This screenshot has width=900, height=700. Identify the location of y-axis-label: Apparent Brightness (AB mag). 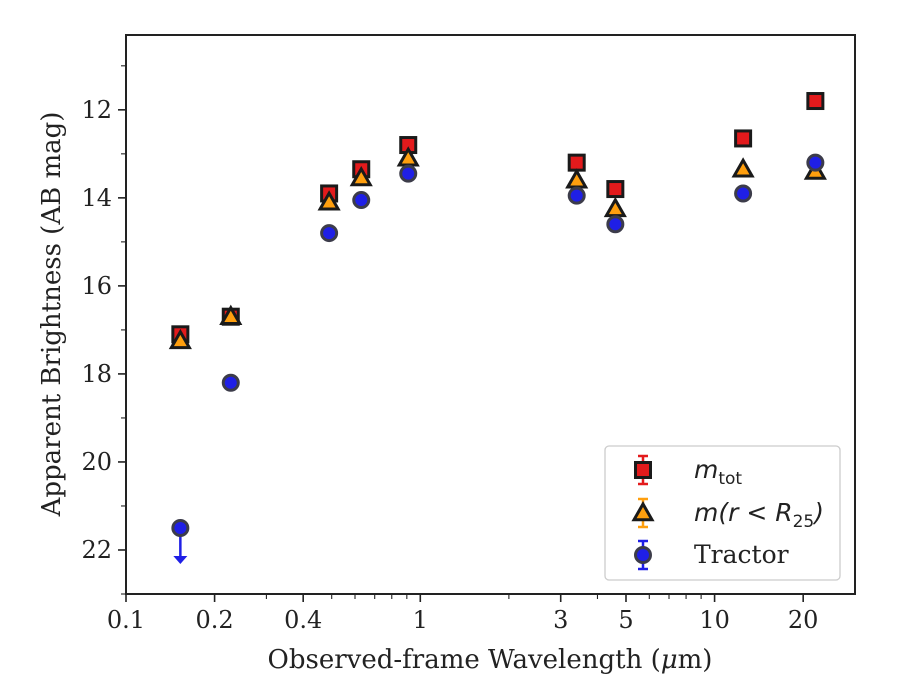
(52, 315).